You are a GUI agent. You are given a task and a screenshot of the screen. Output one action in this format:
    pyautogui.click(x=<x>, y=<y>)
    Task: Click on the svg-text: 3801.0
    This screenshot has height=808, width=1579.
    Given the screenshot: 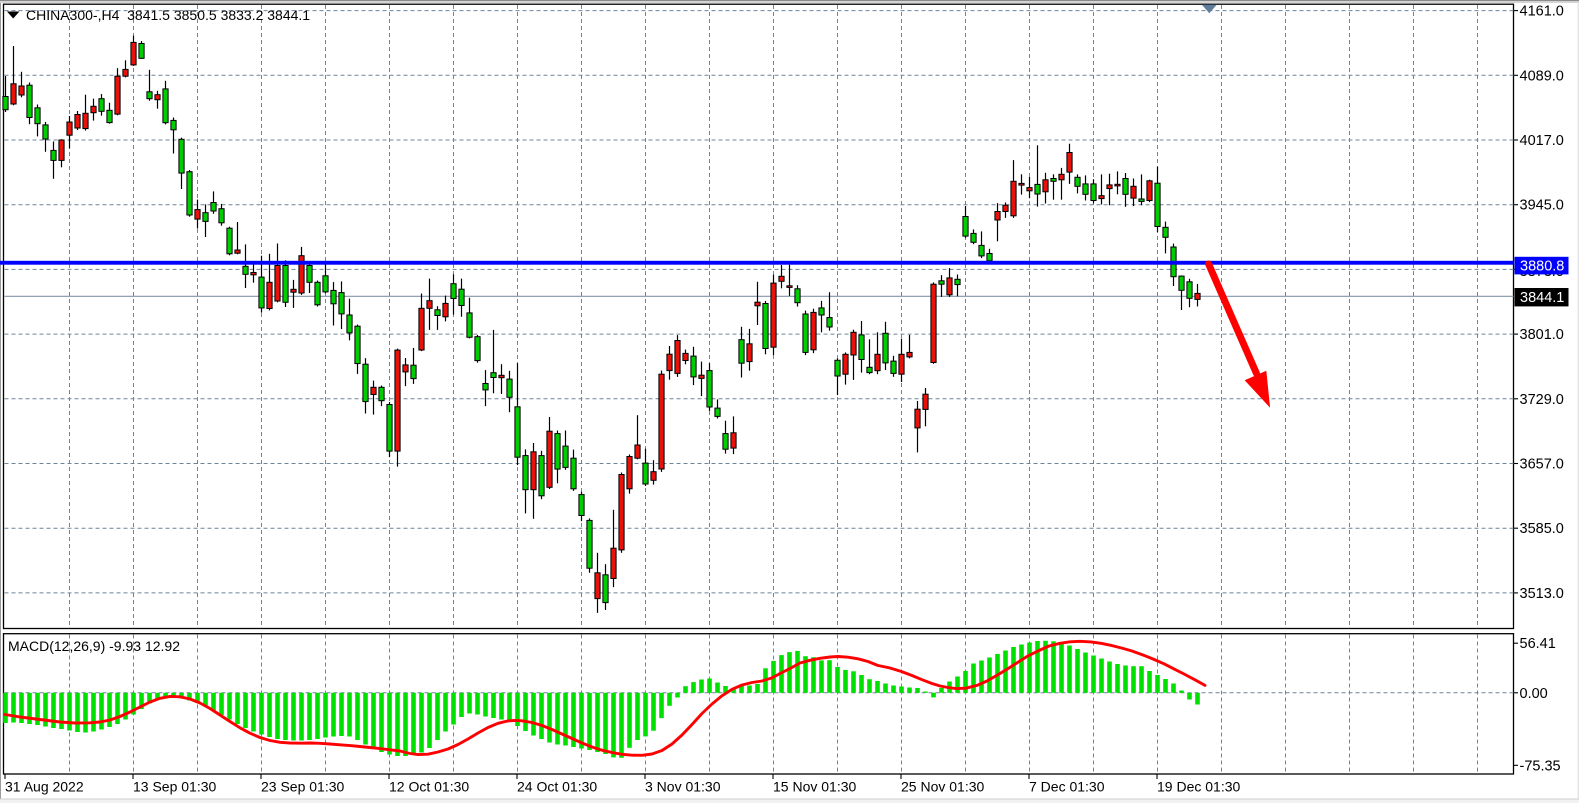 What is the action you would take?
    pyautogui.click(x=1542, y=335)
    